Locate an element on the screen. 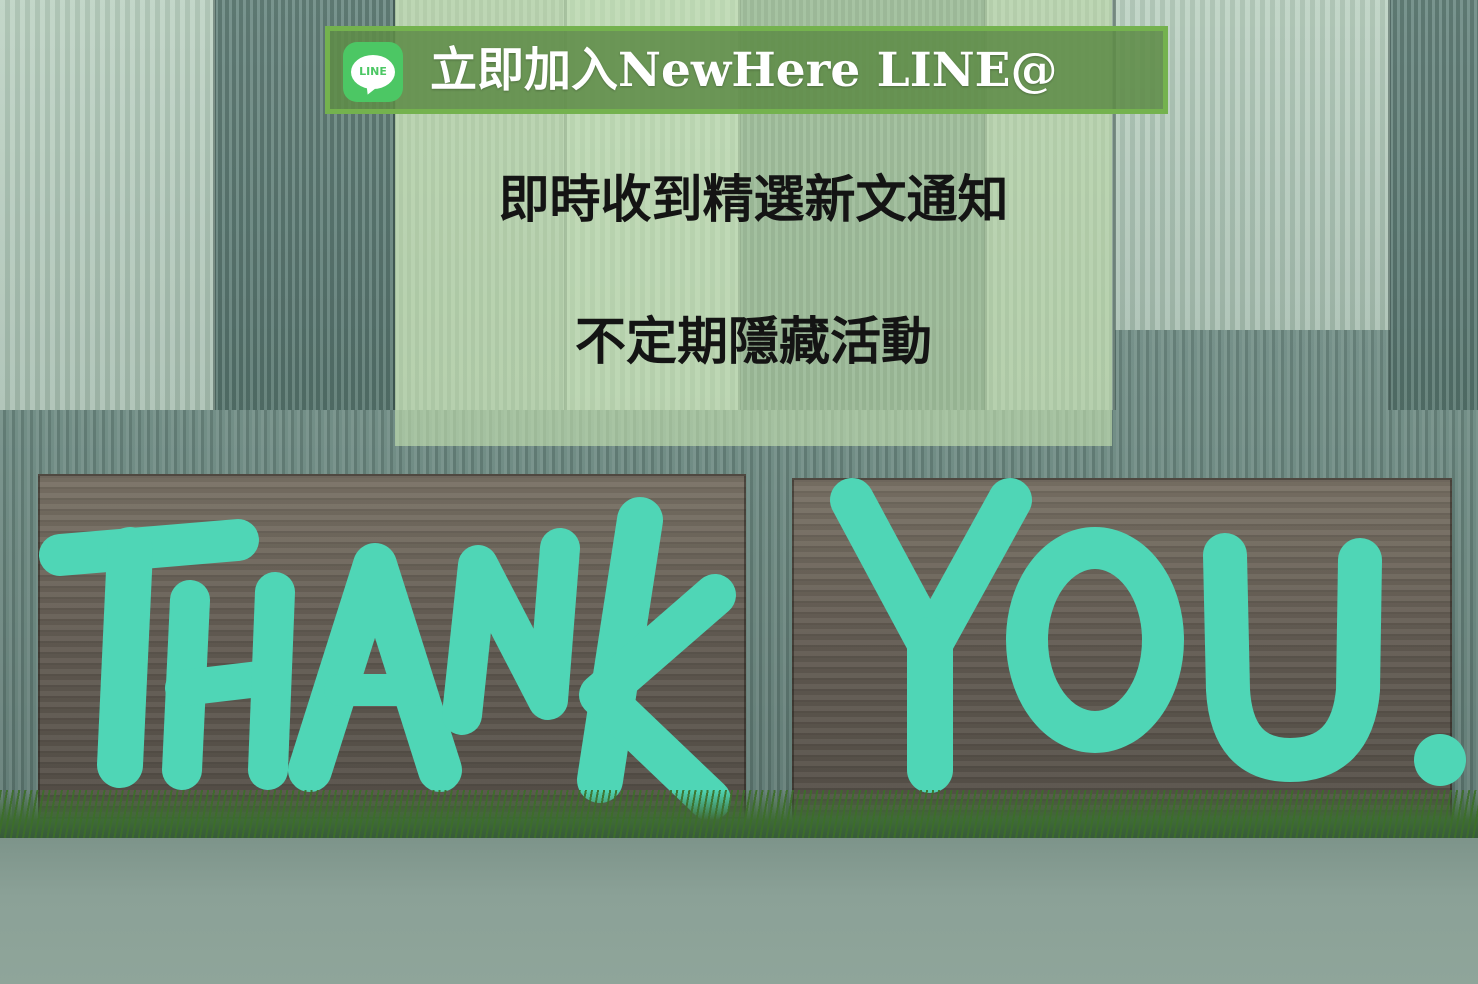 This screenshot has height=984, width=1478. painted-letter-A is located at coordinates (375, 667).